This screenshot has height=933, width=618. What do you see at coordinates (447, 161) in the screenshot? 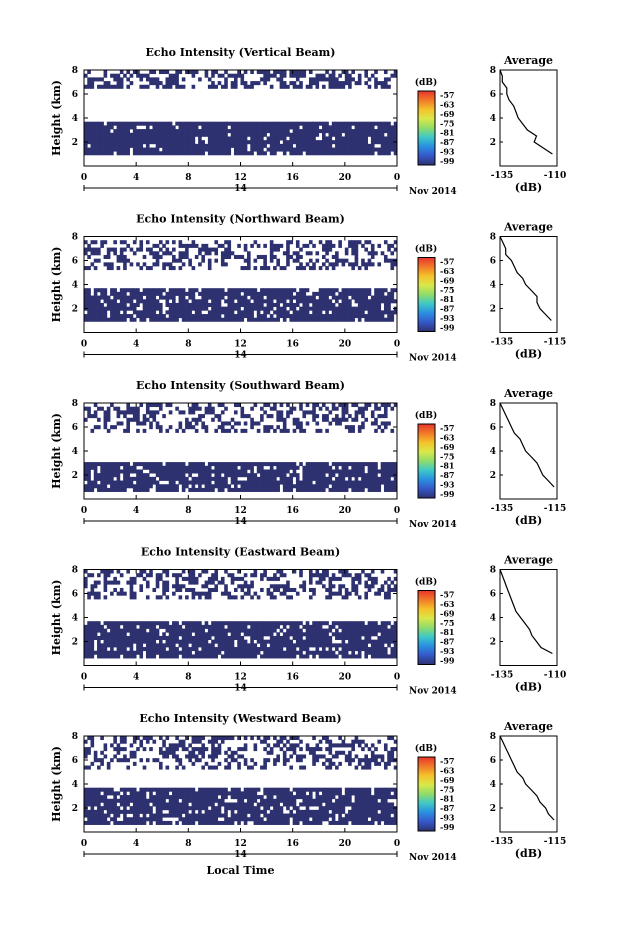
I see `colorbar-tick-label: -99` at bounding box center [447, 161].